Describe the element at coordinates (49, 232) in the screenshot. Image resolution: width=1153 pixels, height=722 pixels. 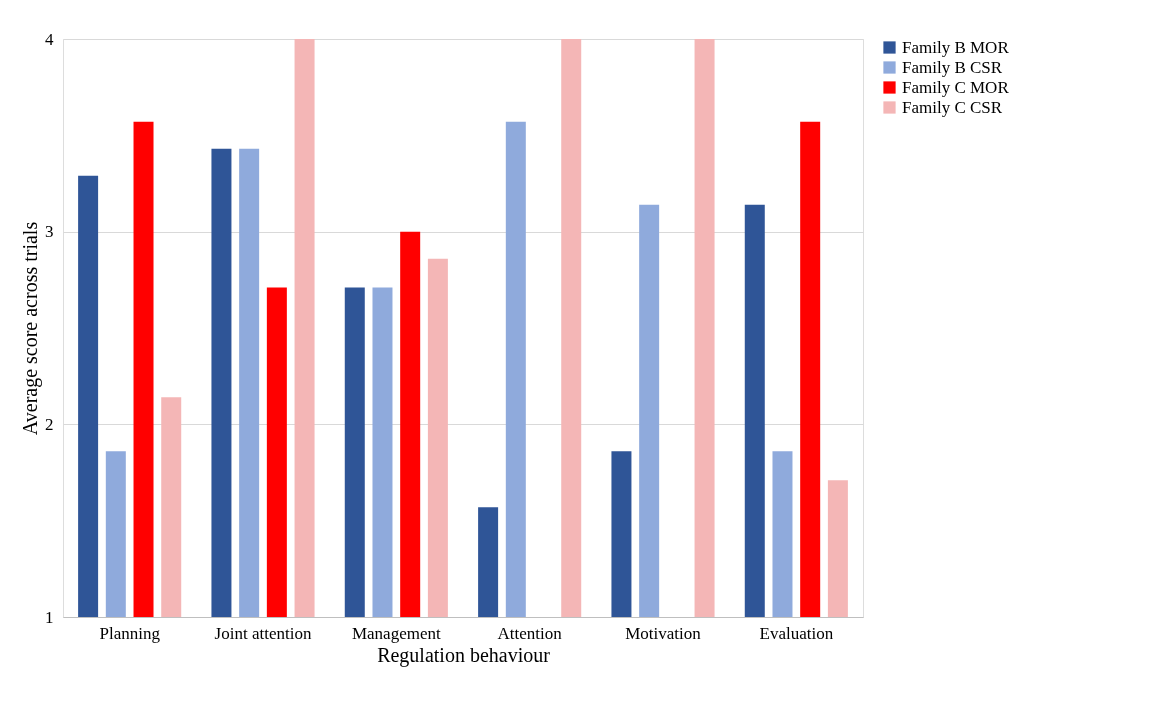
I see `y-tick-label: 3` at that location.